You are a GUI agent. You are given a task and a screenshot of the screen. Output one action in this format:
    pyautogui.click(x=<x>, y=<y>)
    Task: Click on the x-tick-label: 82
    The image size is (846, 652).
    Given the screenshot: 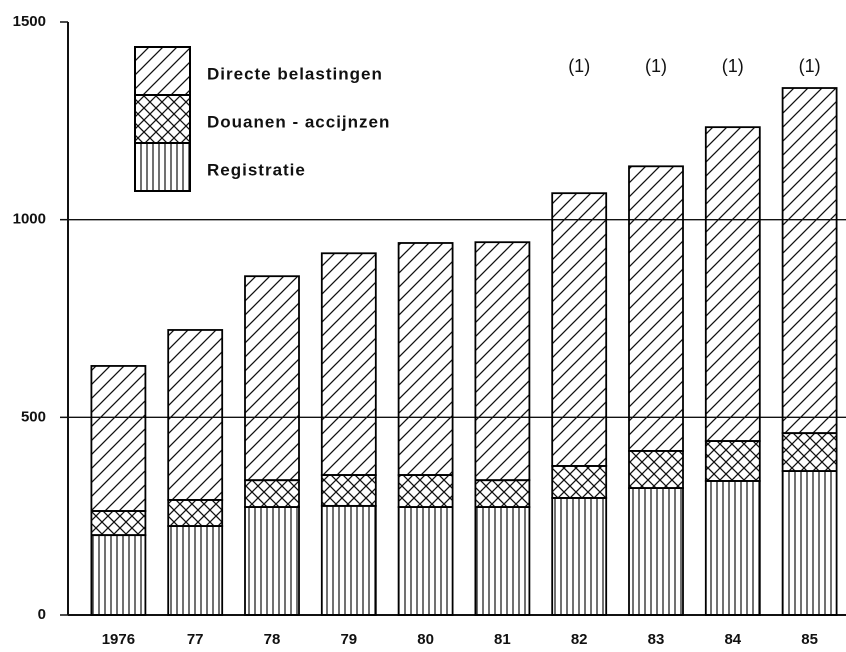 What is the action you would take?
    pyautogui.click(x=579, y=639)
    